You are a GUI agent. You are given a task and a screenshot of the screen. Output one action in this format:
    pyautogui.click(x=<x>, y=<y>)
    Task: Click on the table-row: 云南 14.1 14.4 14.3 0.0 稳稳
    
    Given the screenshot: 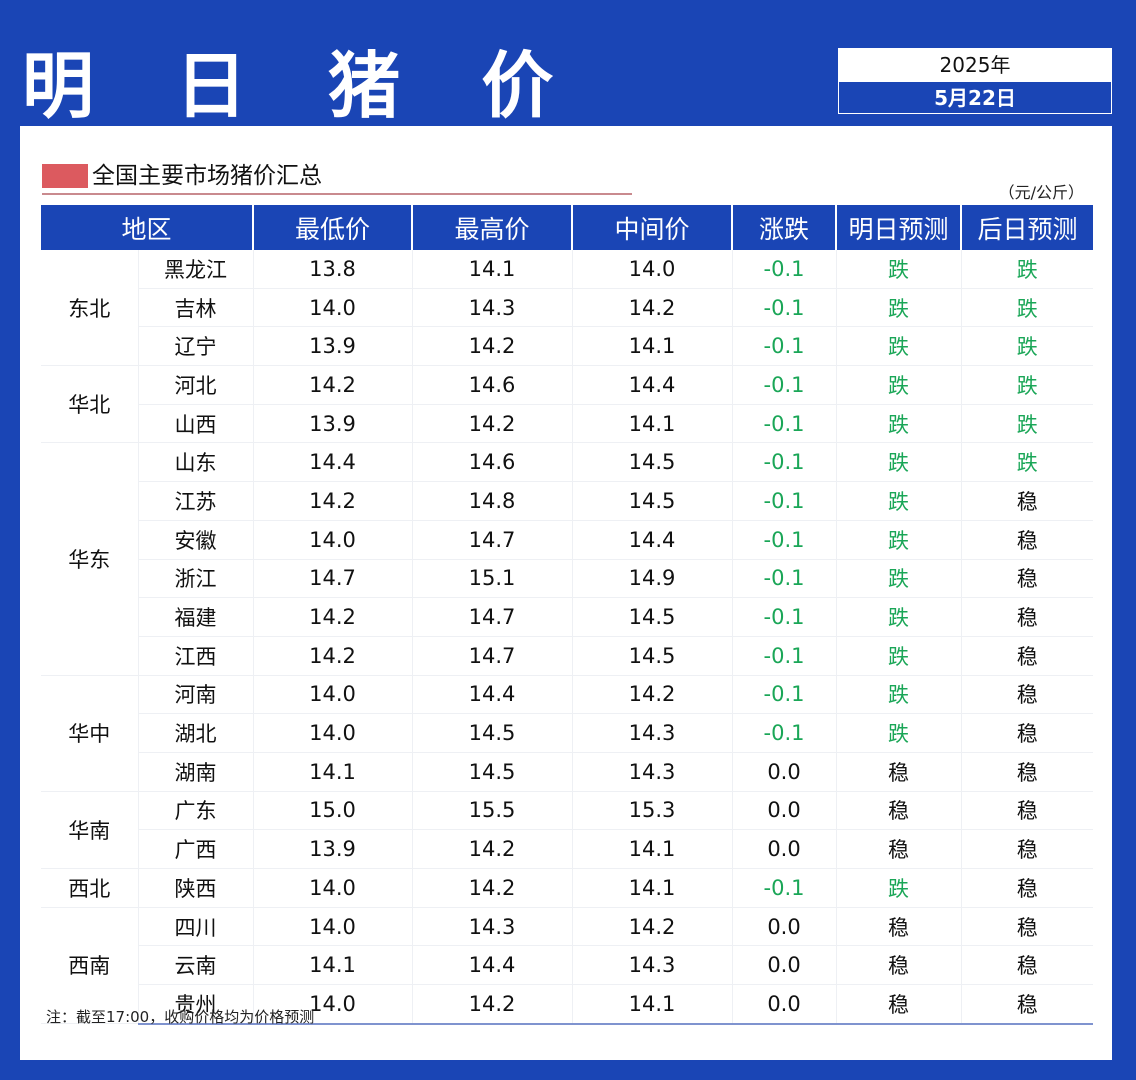 What is the action you would take?
    pyautogui.click(x=567, y=965)
    